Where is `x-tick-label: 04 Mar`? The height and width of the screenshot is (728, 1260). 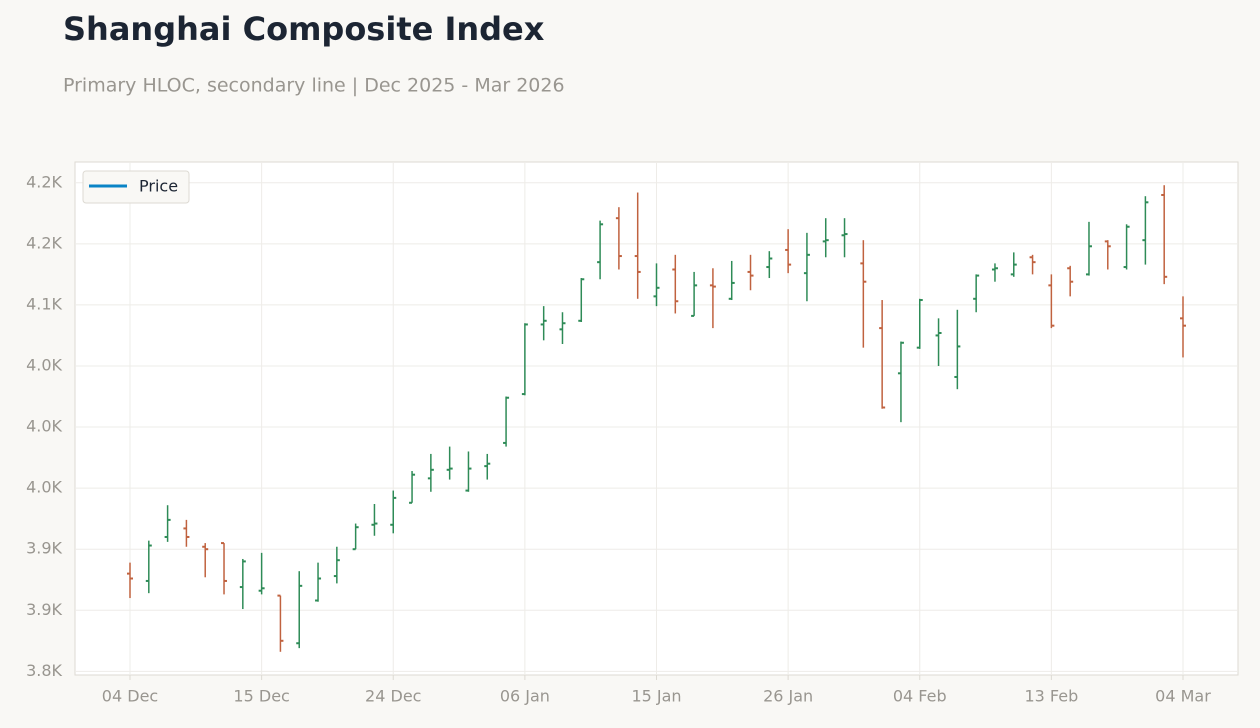
x-tick-label: 04 Mar is located at coordinates (1183, 696).